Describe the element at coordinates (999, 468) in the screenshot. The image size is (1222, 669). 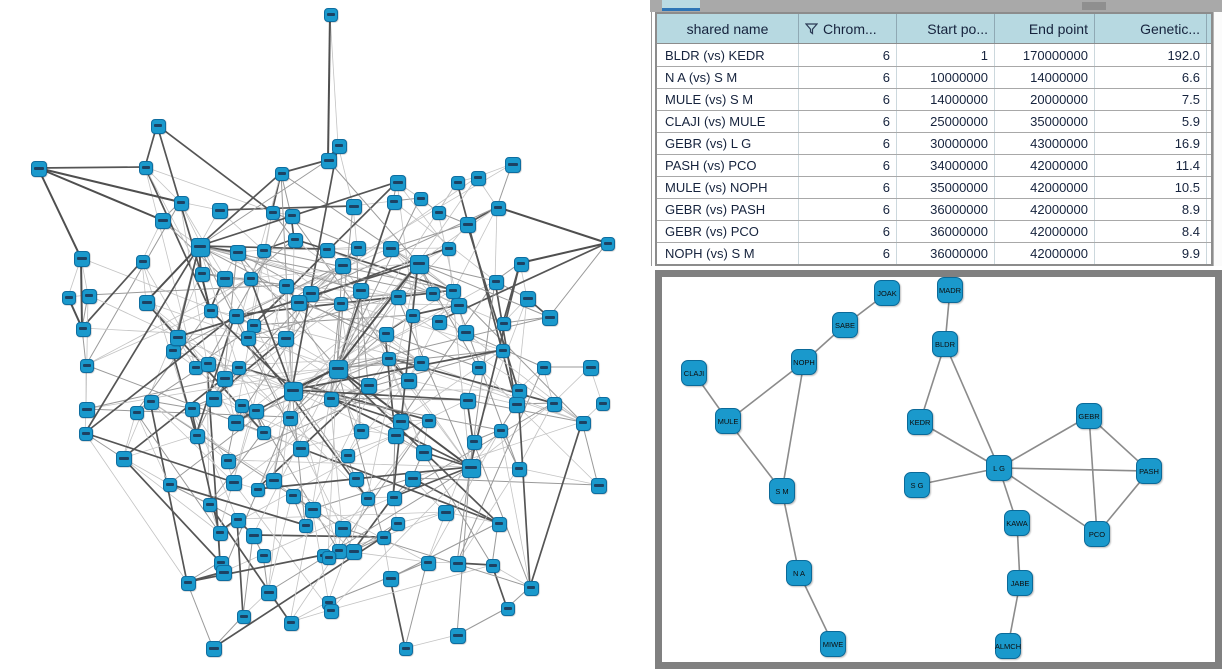
I see `subnetwork-node-L-G: L G` at that location.